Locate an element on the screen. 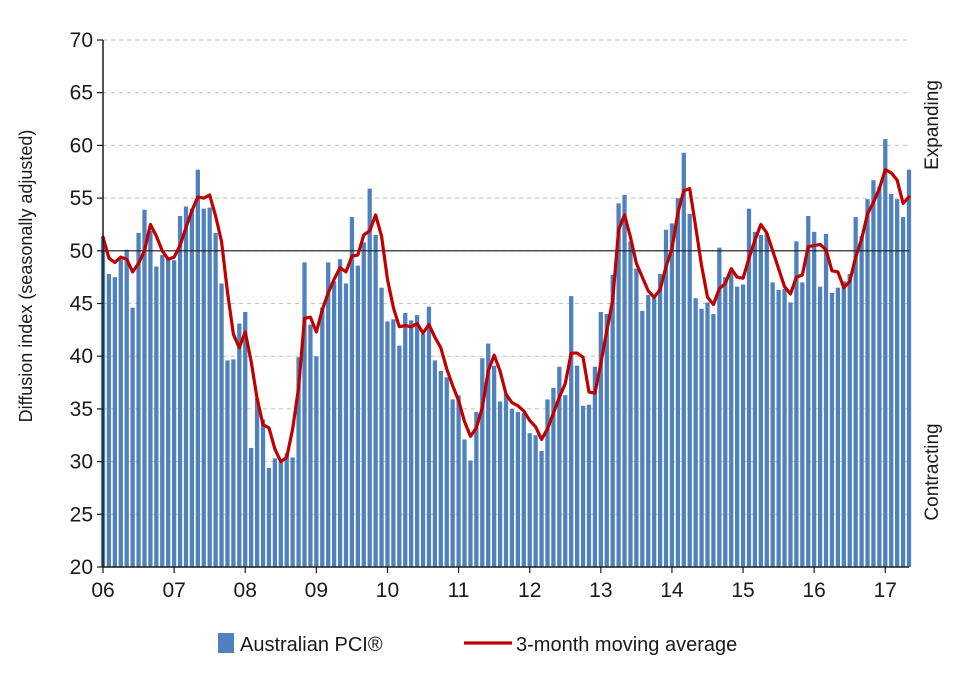  legend-bar-swatch is located at coordinates (226, 643).